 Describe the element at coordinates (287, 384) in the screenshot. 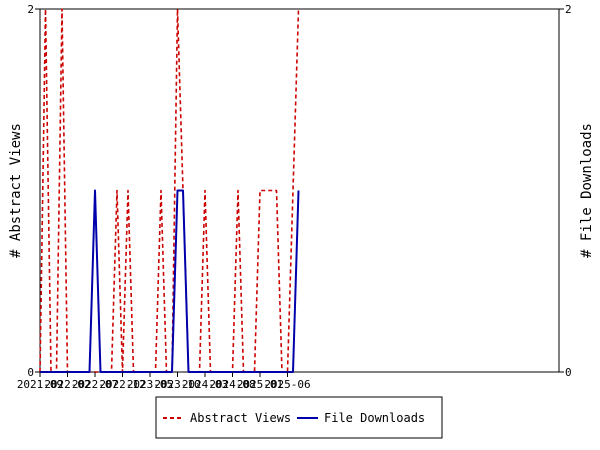

I see `x-tick-label: 2025-06` at that location.